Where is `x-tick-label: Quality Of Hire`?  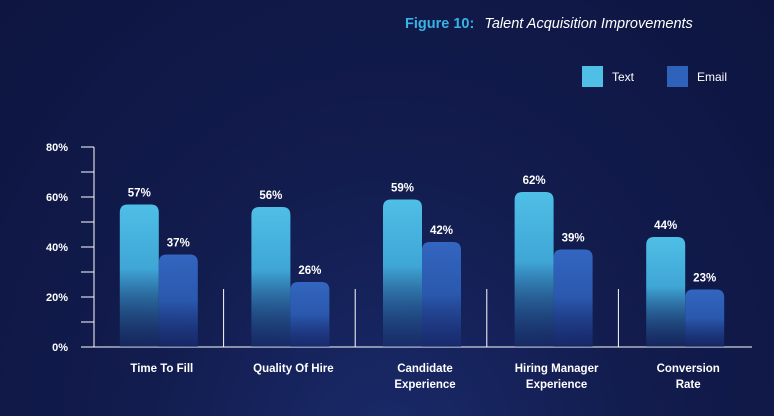 x-tick-label: Quality Of Hire is located at coordinates (293, 369).